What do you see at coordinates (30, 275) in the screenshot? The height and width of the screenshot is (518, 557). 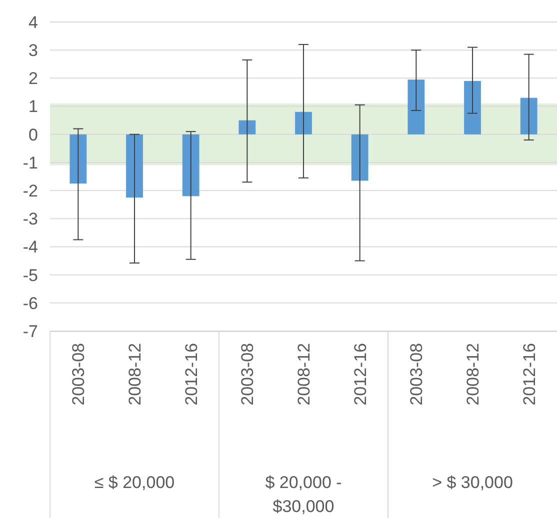 I see `y-tick-label: -5` at bounding box center [30, 275].